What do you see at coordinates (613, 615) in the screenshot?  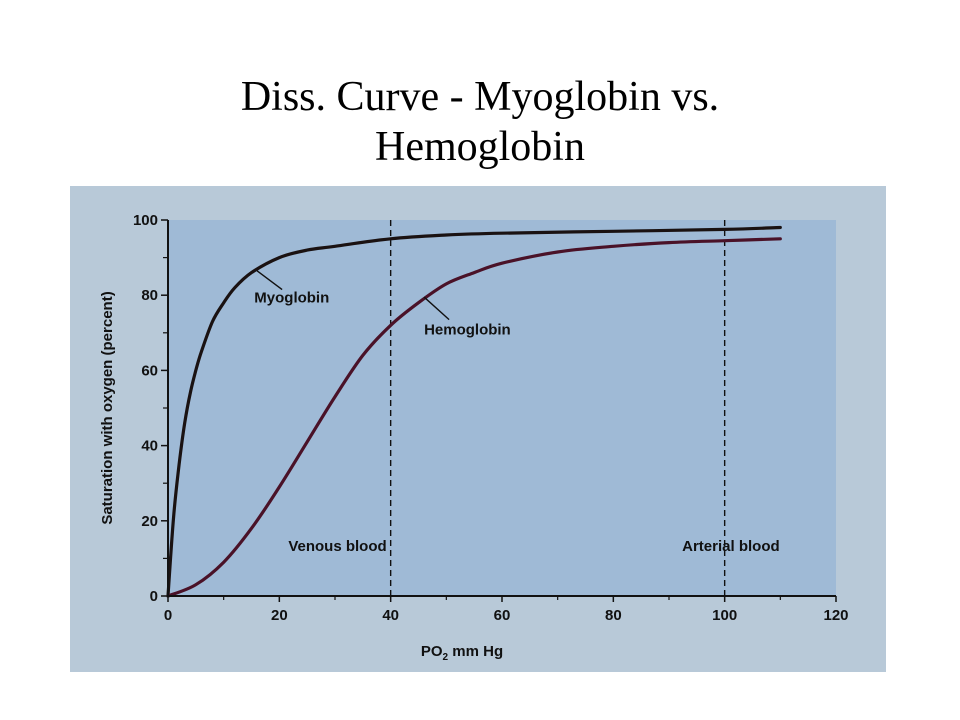 I see `x-tick-label: 80` at bounding box center [613, 615].